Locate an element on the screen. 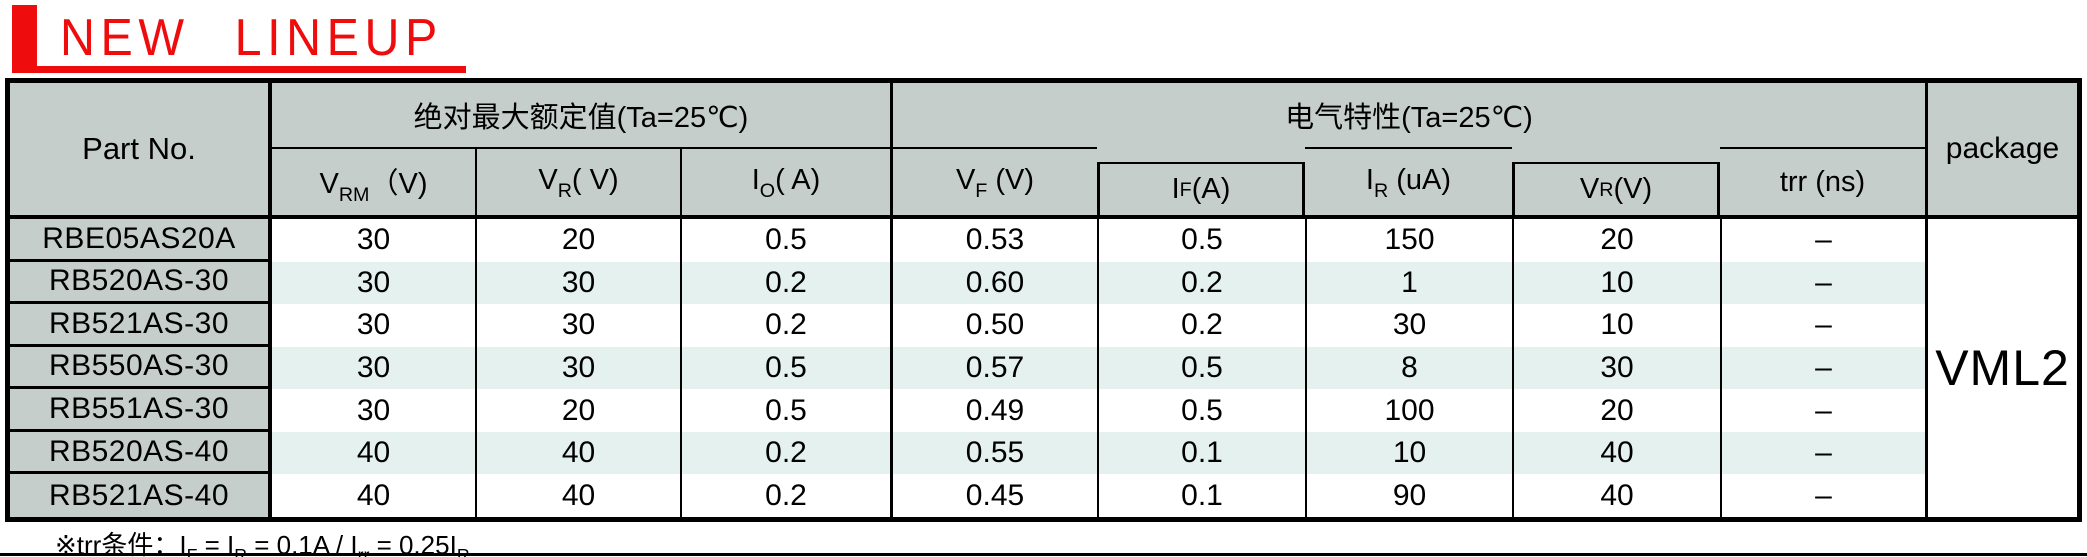  value-cell-vf: 0.57 is located at coordinates (993, 368).